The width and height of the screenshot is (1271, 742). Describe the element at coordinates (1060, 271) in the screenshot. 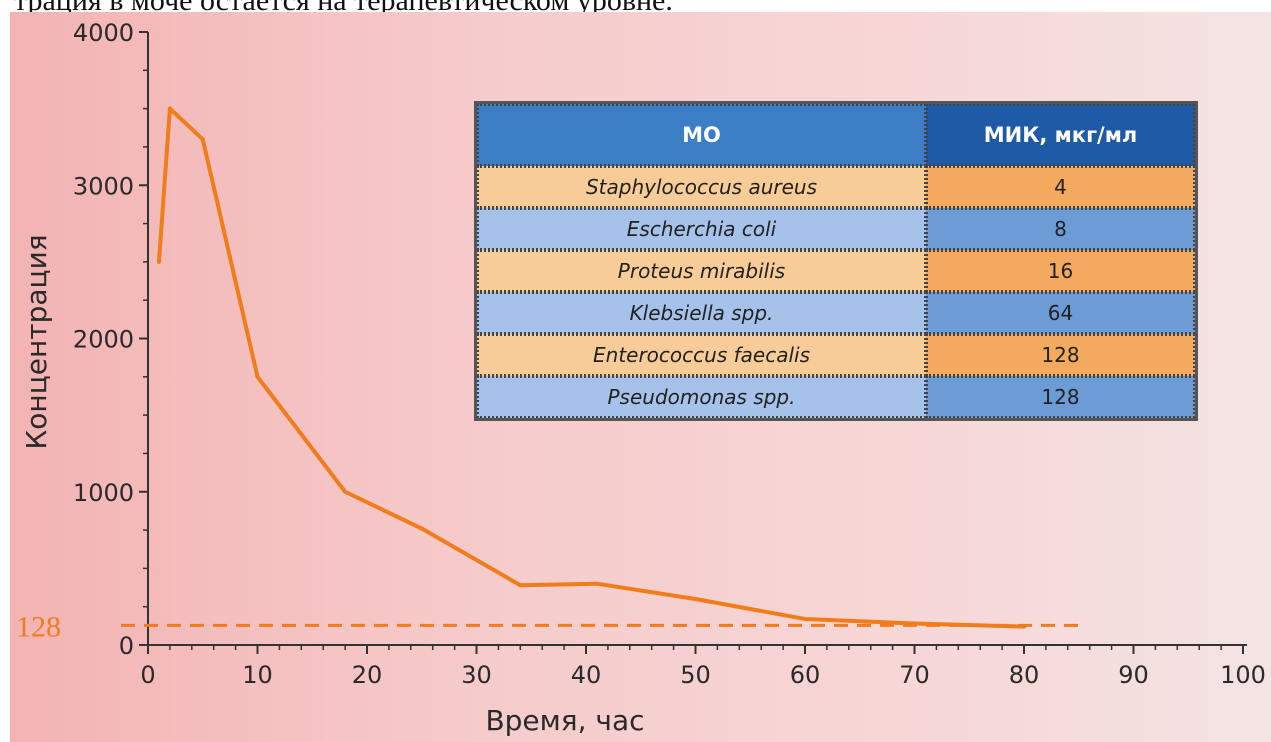

I see `mic-value-cell: 16` at that location.